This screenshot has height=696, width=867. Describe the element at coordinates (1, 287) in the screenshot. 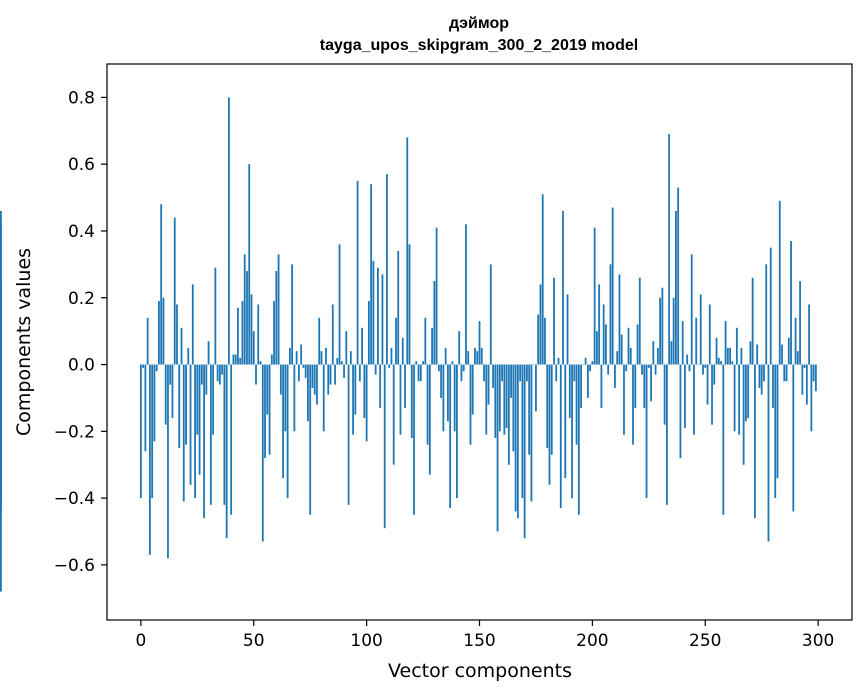

I see `bar-undefined` at that location.